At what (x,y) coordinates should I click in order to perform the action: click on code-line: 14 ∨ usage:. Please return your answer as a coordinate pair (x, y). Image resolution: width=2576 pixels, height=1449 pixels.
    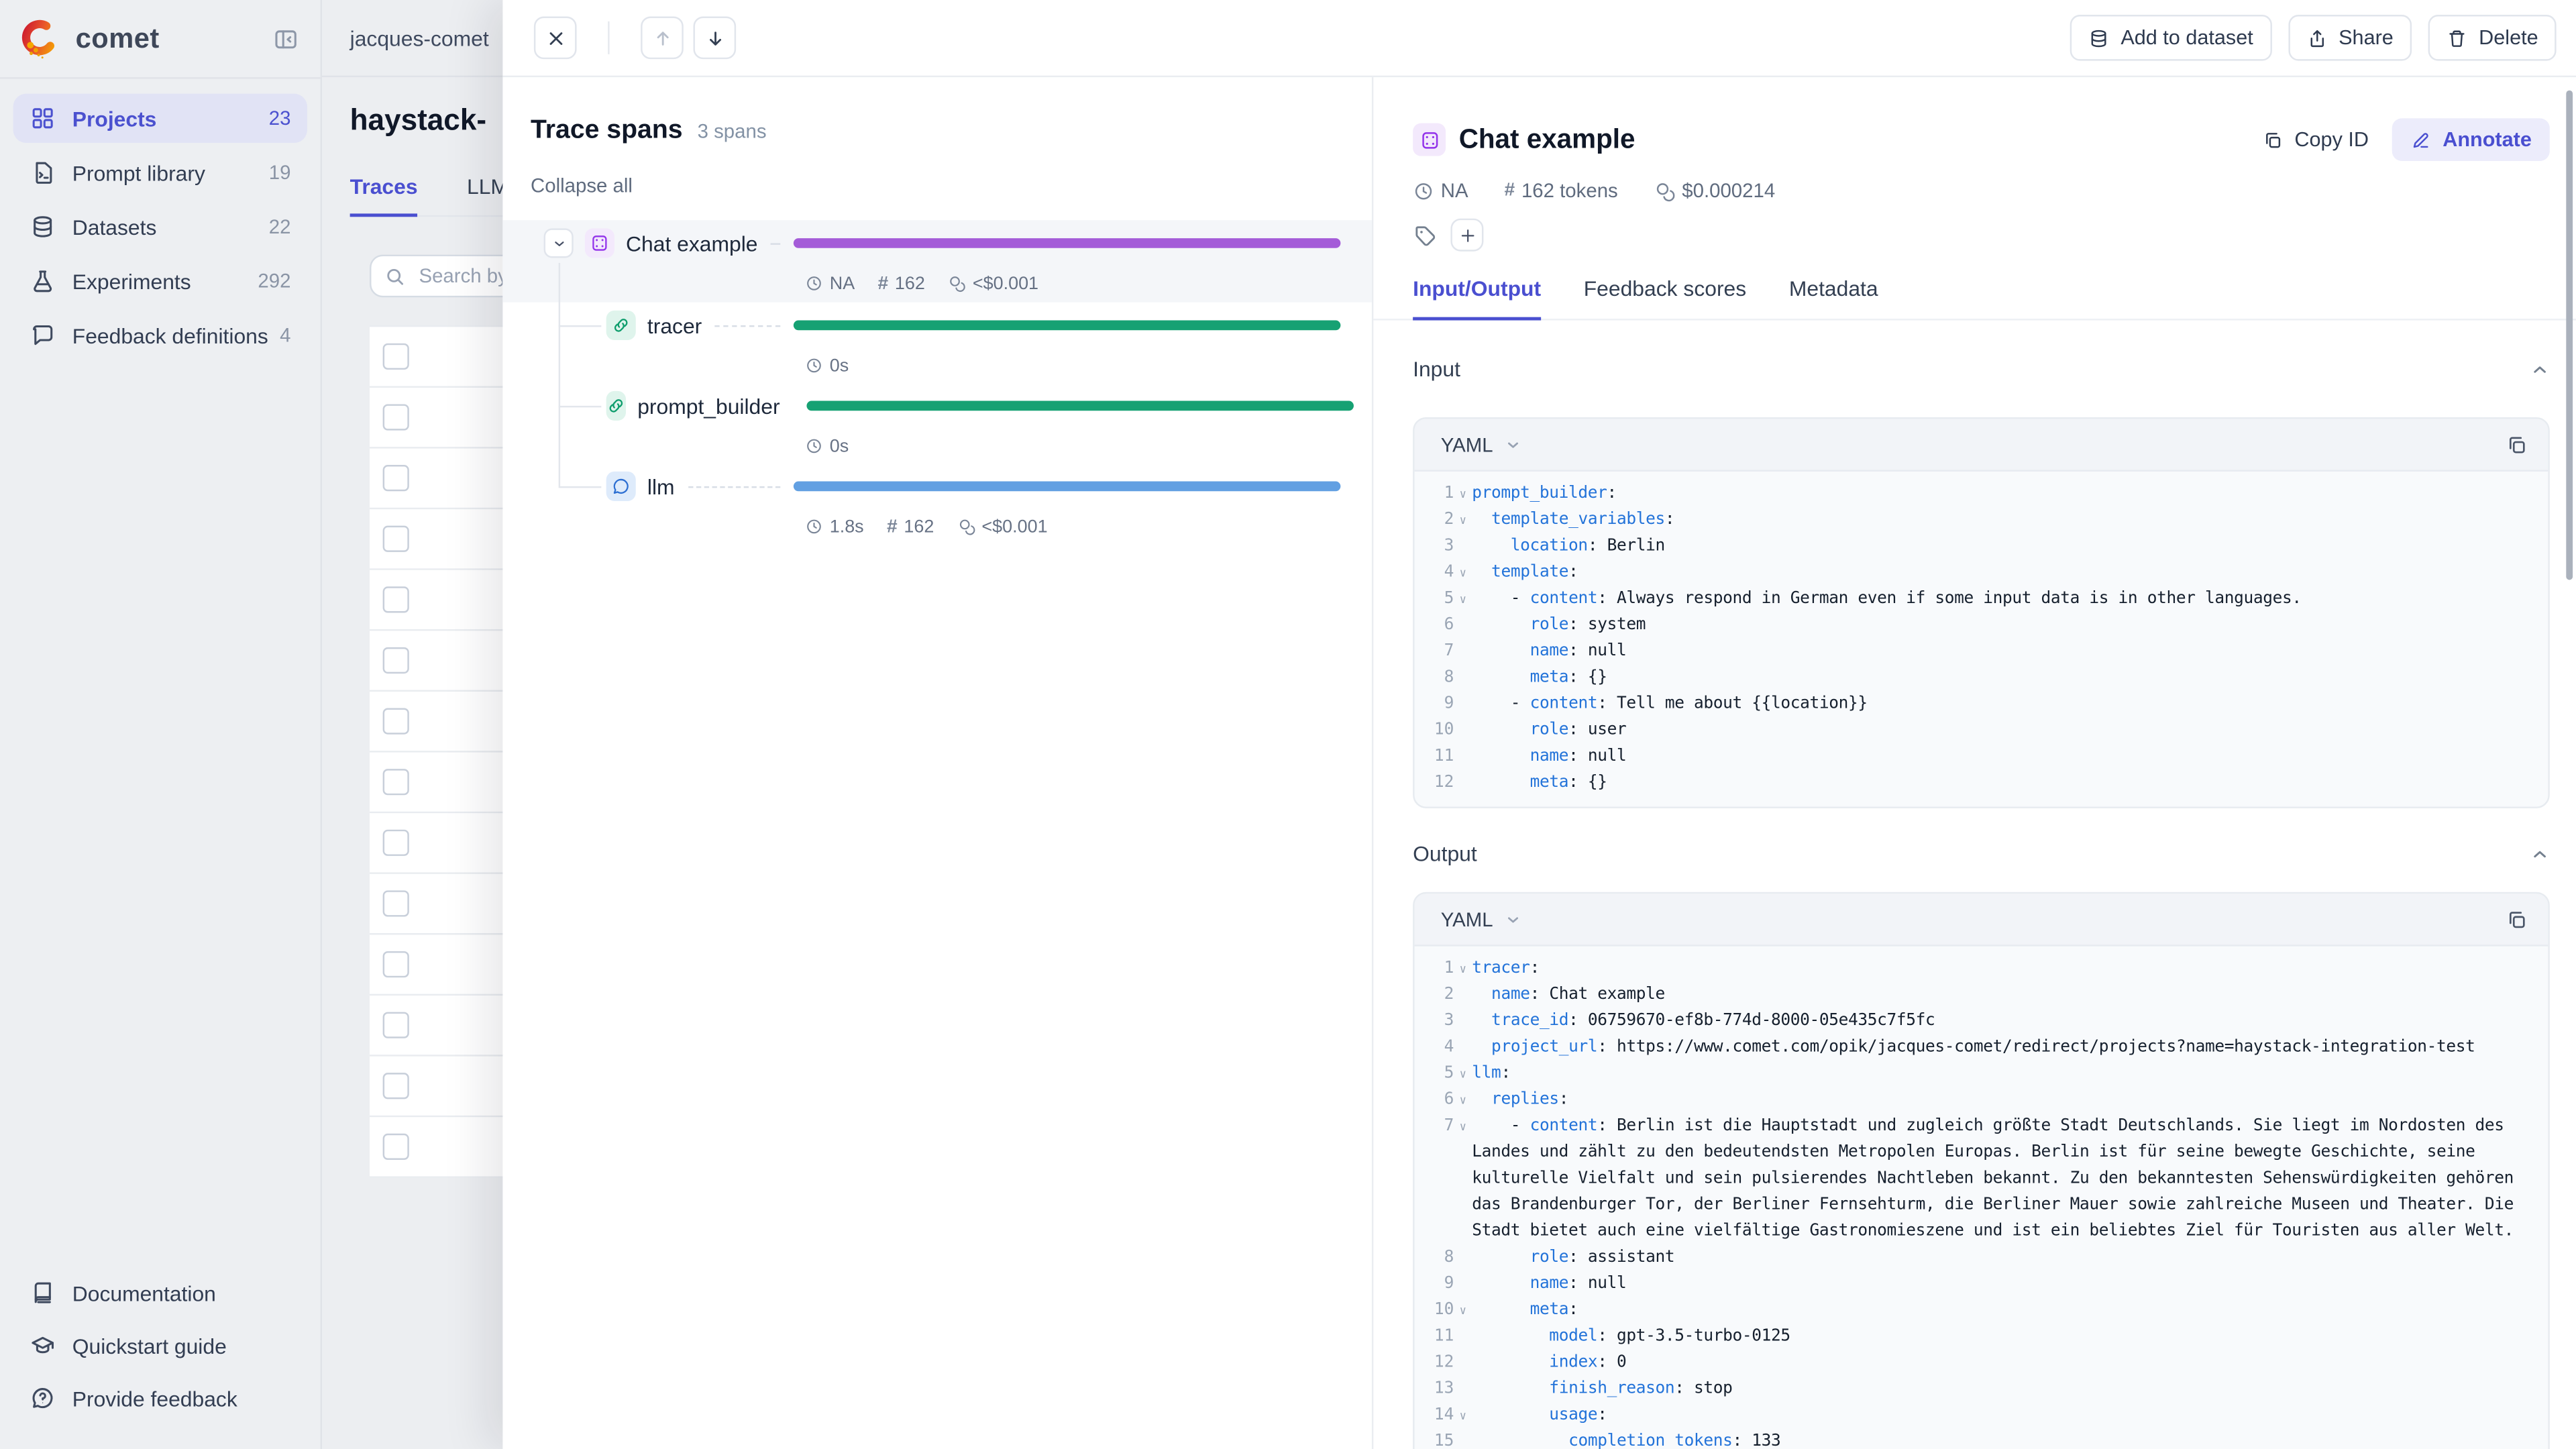
    Looking at the image, I should click on (1981, 1416).